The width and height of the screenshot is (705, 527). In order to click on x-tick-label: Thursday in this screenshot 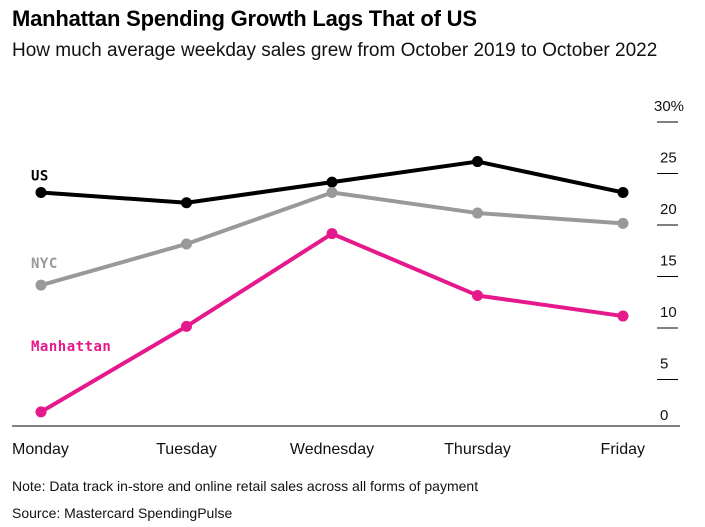, I will do `click(477, 449)`.